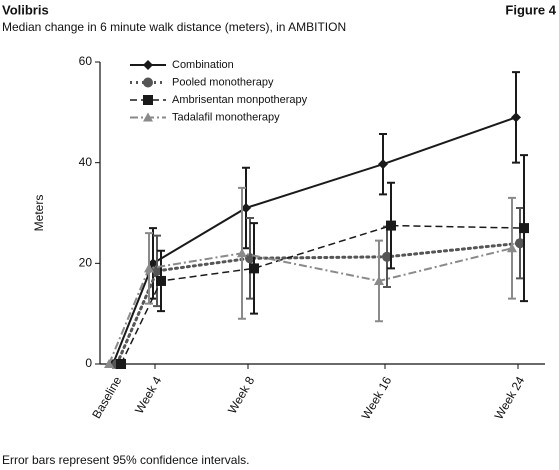 The image size is (559, 470). I want to click on y-tick-label: 60, so click(86, 61).